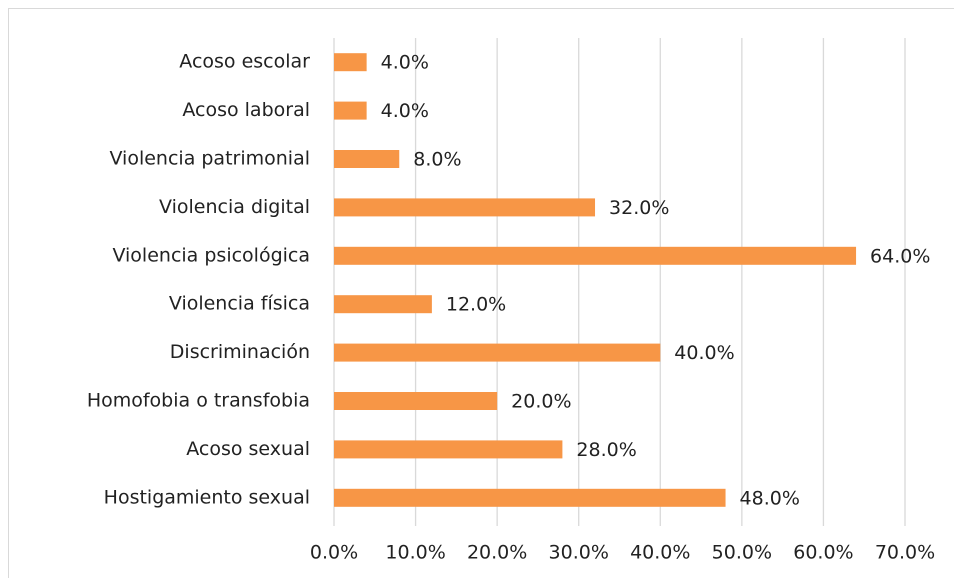 This screenshot has height=578, width=954. I want to click on y-tick-label: Violencia física, so click(239, 304).